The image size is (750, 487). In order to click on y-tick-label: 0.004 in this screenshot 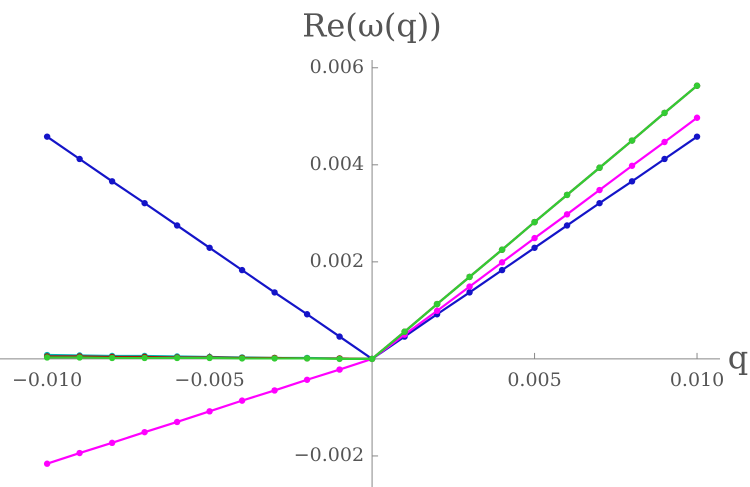, I will do `click(337, 164)`.